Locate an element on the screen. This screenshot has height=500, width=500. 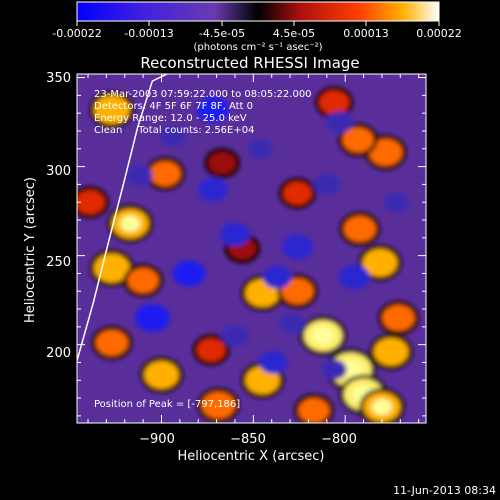
solar-limb-curve is located at coordinates (122, 217).